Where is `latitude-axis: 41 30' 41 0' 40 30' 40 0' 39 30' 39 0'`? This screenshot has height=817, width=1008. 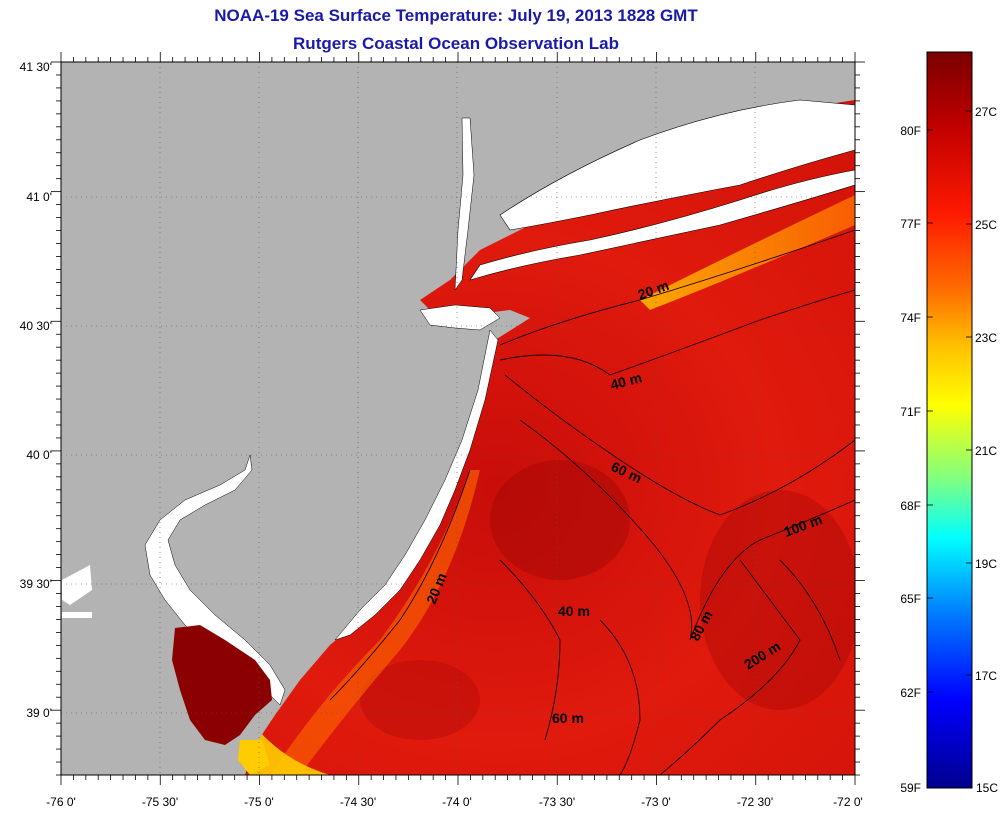 latitude-axis: 41 30' 41 0' 40 30' 40 0' 39 30' 39 0' is located at coordinates (36, 390).